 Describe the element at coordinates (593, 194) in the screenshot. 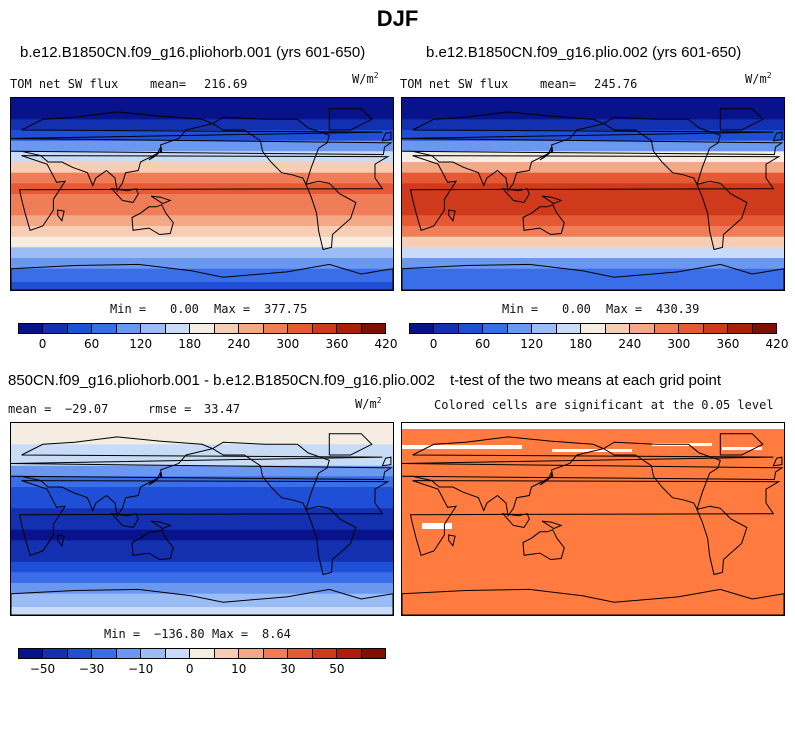

I see `panel-2-map` at that location.